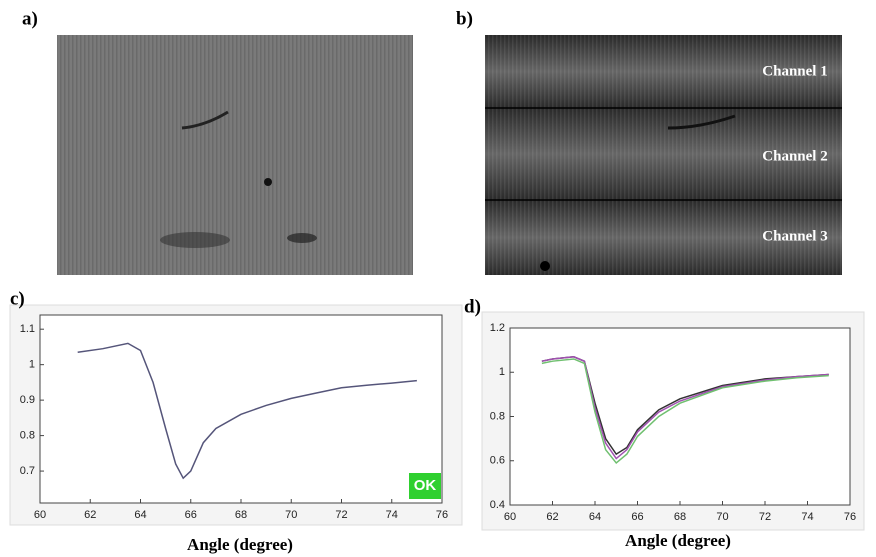 The image size is (876, 557). I want to click on y-tick-label: 0.6, so click(497, 461).